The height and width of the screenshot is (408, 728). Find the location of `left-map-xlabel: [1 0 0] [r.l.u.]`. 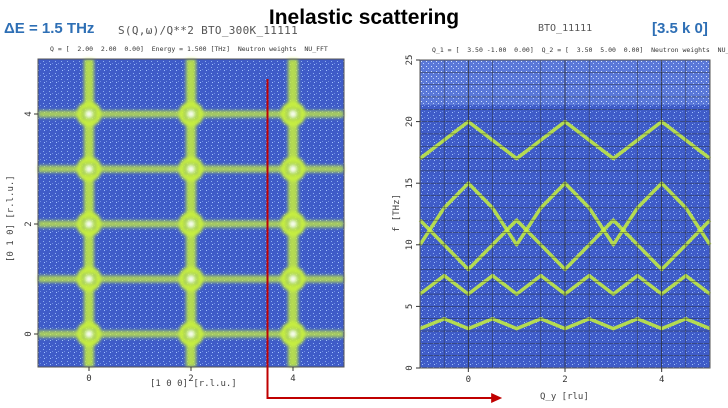

left-map-xlabel: [1 0 0] [r.l.u.] is located at coordinates (193, 384).